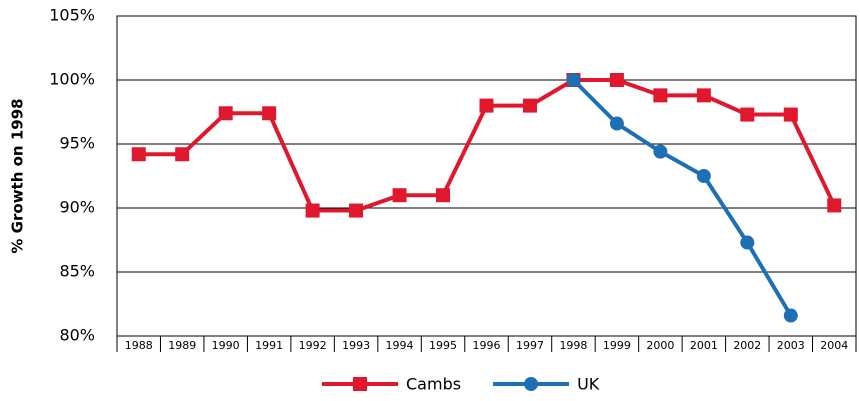 The width and height of the screenshot is (860, 401). What do you see at coordinates (77, 271) in the screenshot?
I see `y-tick-label: 85%` at bounding box center [77, 271].